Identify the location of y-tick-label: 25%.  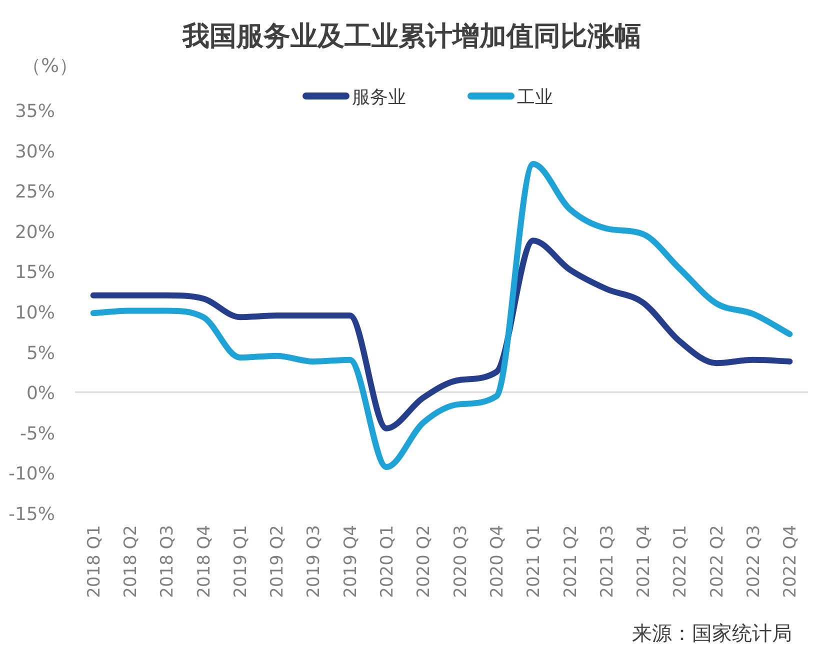
(34, 192).